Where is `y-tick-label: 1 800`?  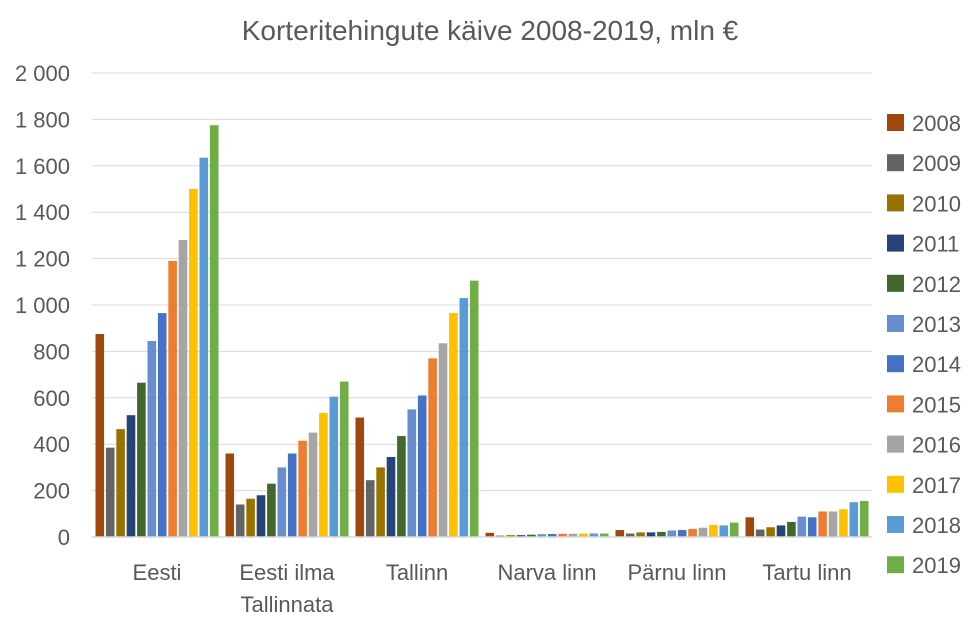
y-tick-label: 1 800 is located at coordinates (42, 119).